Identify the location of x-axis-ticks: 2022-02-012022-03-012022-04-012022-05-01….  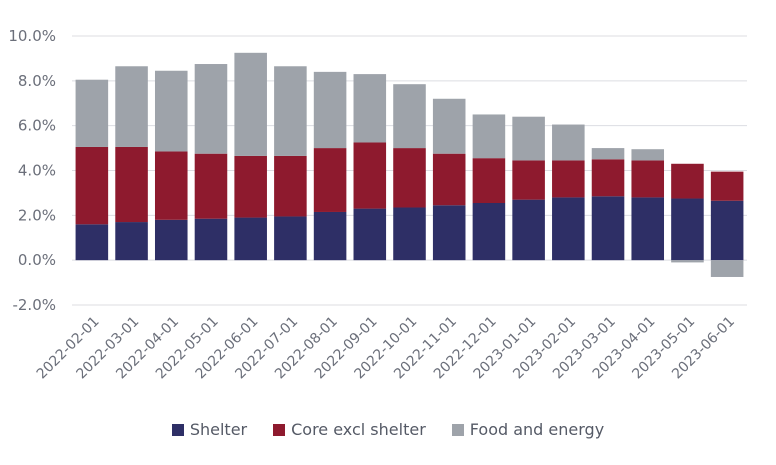
(386, 348).